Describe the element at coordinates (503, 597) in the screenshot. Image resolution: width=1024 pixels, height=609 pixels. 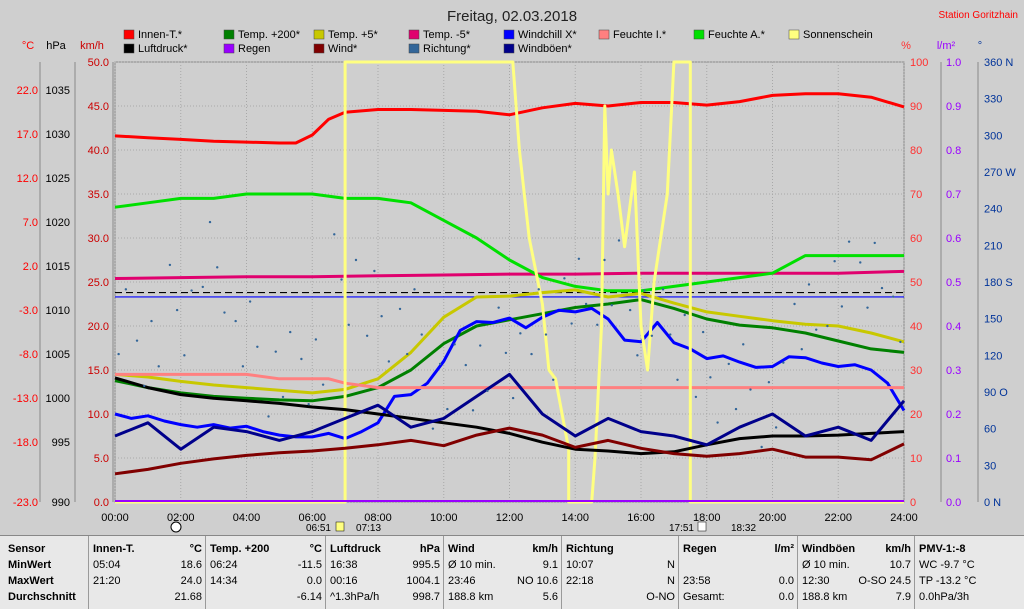
I see `stats-row: 188.8 km 5.6` at that location.